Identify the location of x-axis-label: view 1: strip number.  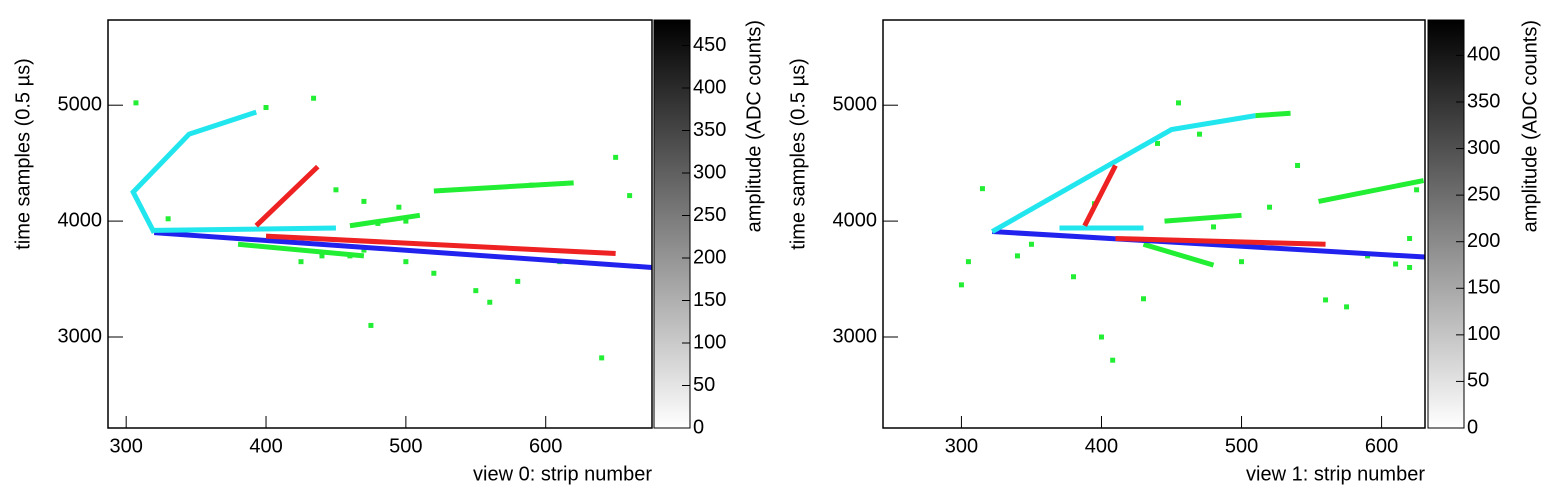
(1335, 474).